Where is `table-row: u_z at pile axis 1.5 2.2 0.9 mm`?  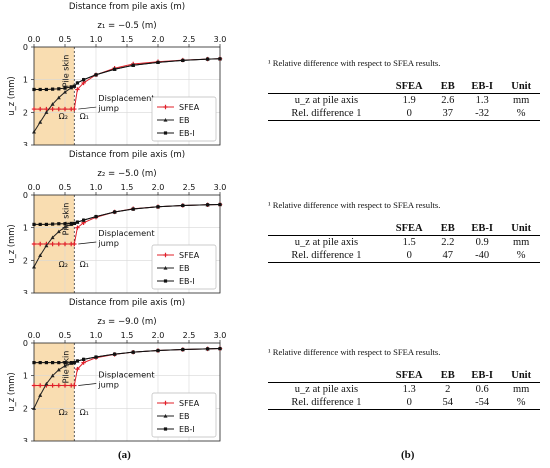 table-row: u_z at pile axis 1.5 2.2 0.9 mm is located at coordinates (404, 243).